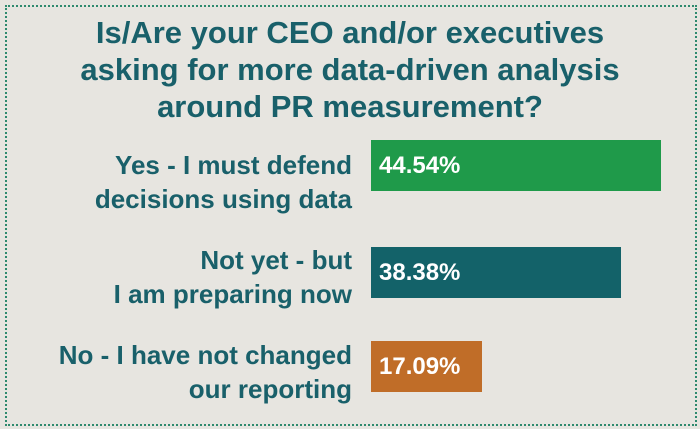  Describe the element at coordinates (270, 389) in the screenshot. I see `category-label-no-line-2: our reporting` at that location.